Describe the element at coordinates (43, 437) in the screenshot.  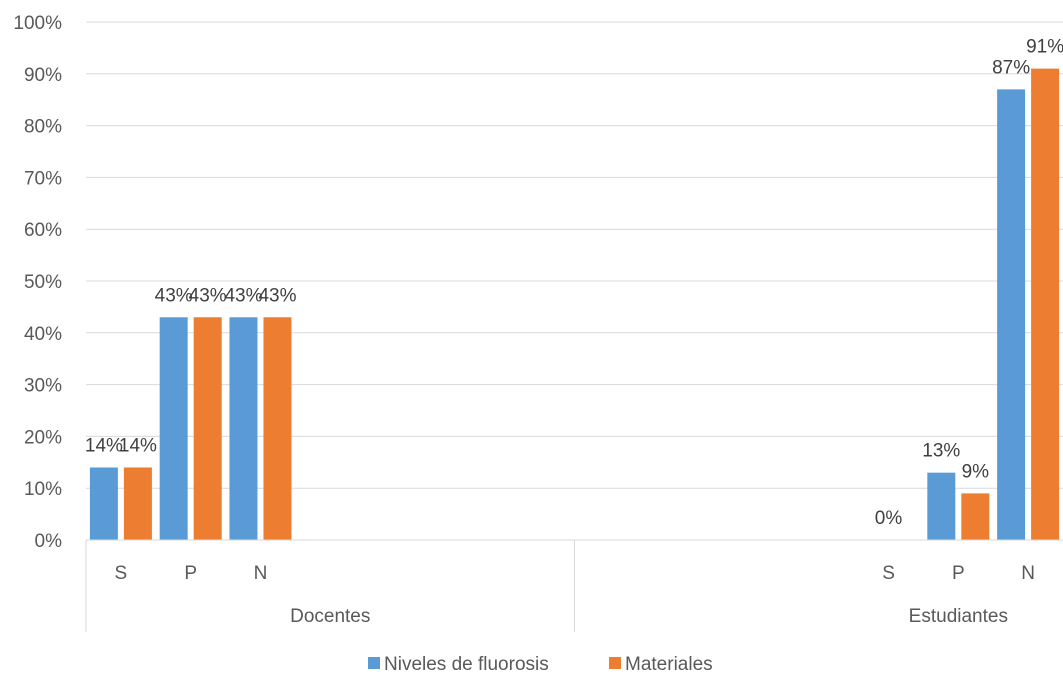
I see `y-tick-label: 20%` at that location.